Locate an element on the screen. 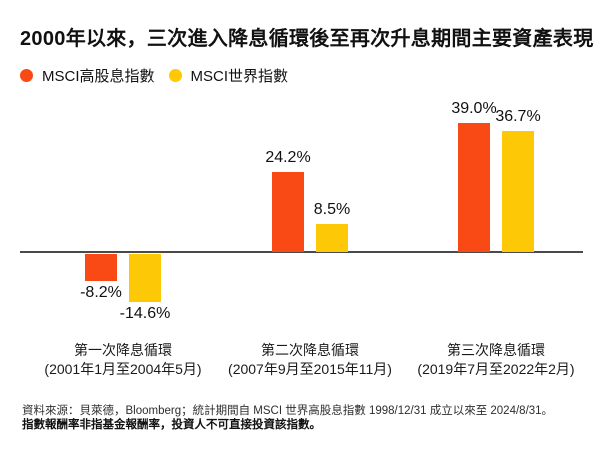 Image resolution: width=600 pixels, height=450 pixels. disclaimer-note: 指數報酬率非指基金報酬率，投資人不可直接投資該指數。 is located at coordinates (171, 425).